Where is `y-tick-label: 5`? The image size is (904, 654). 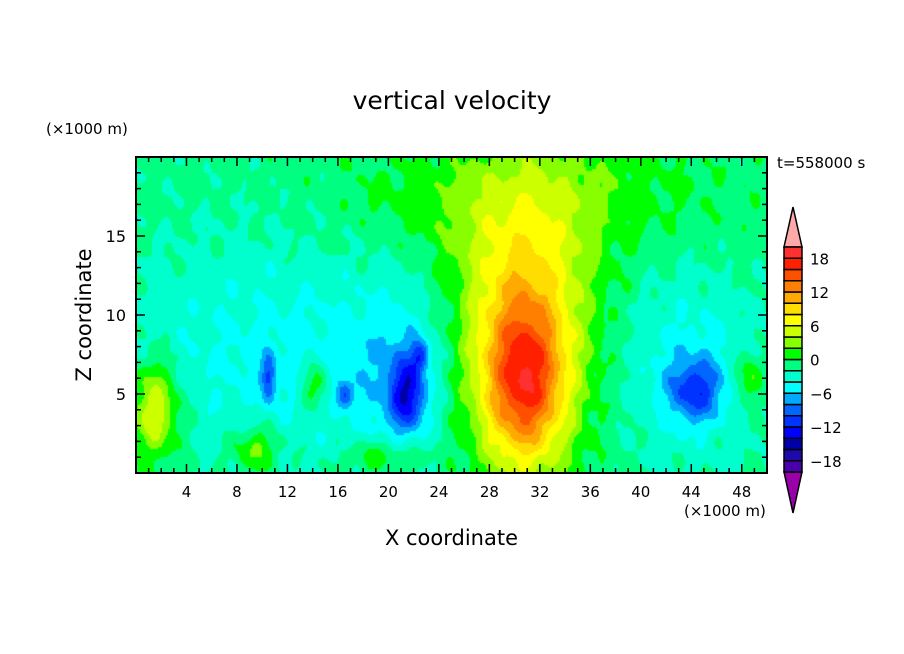
y-tick-label: 5 is located at coordinates (121, 394).